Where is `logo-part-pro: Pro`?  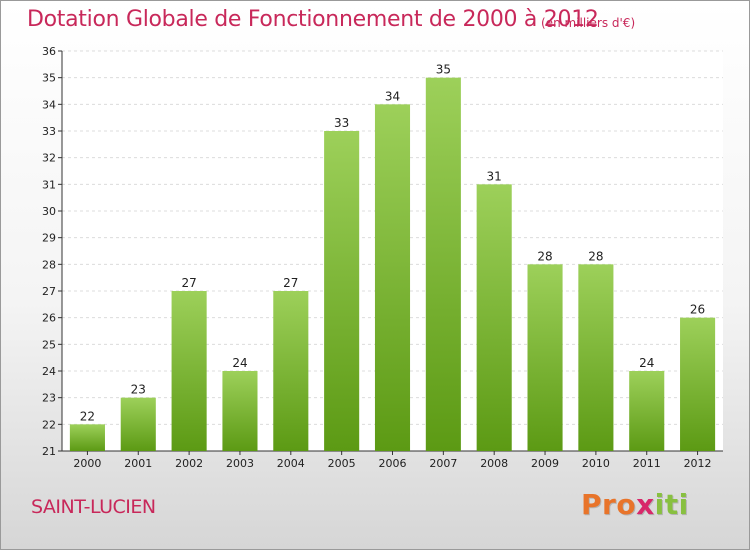
logo-part-pro: Pro is located at coordinates (609, 504).